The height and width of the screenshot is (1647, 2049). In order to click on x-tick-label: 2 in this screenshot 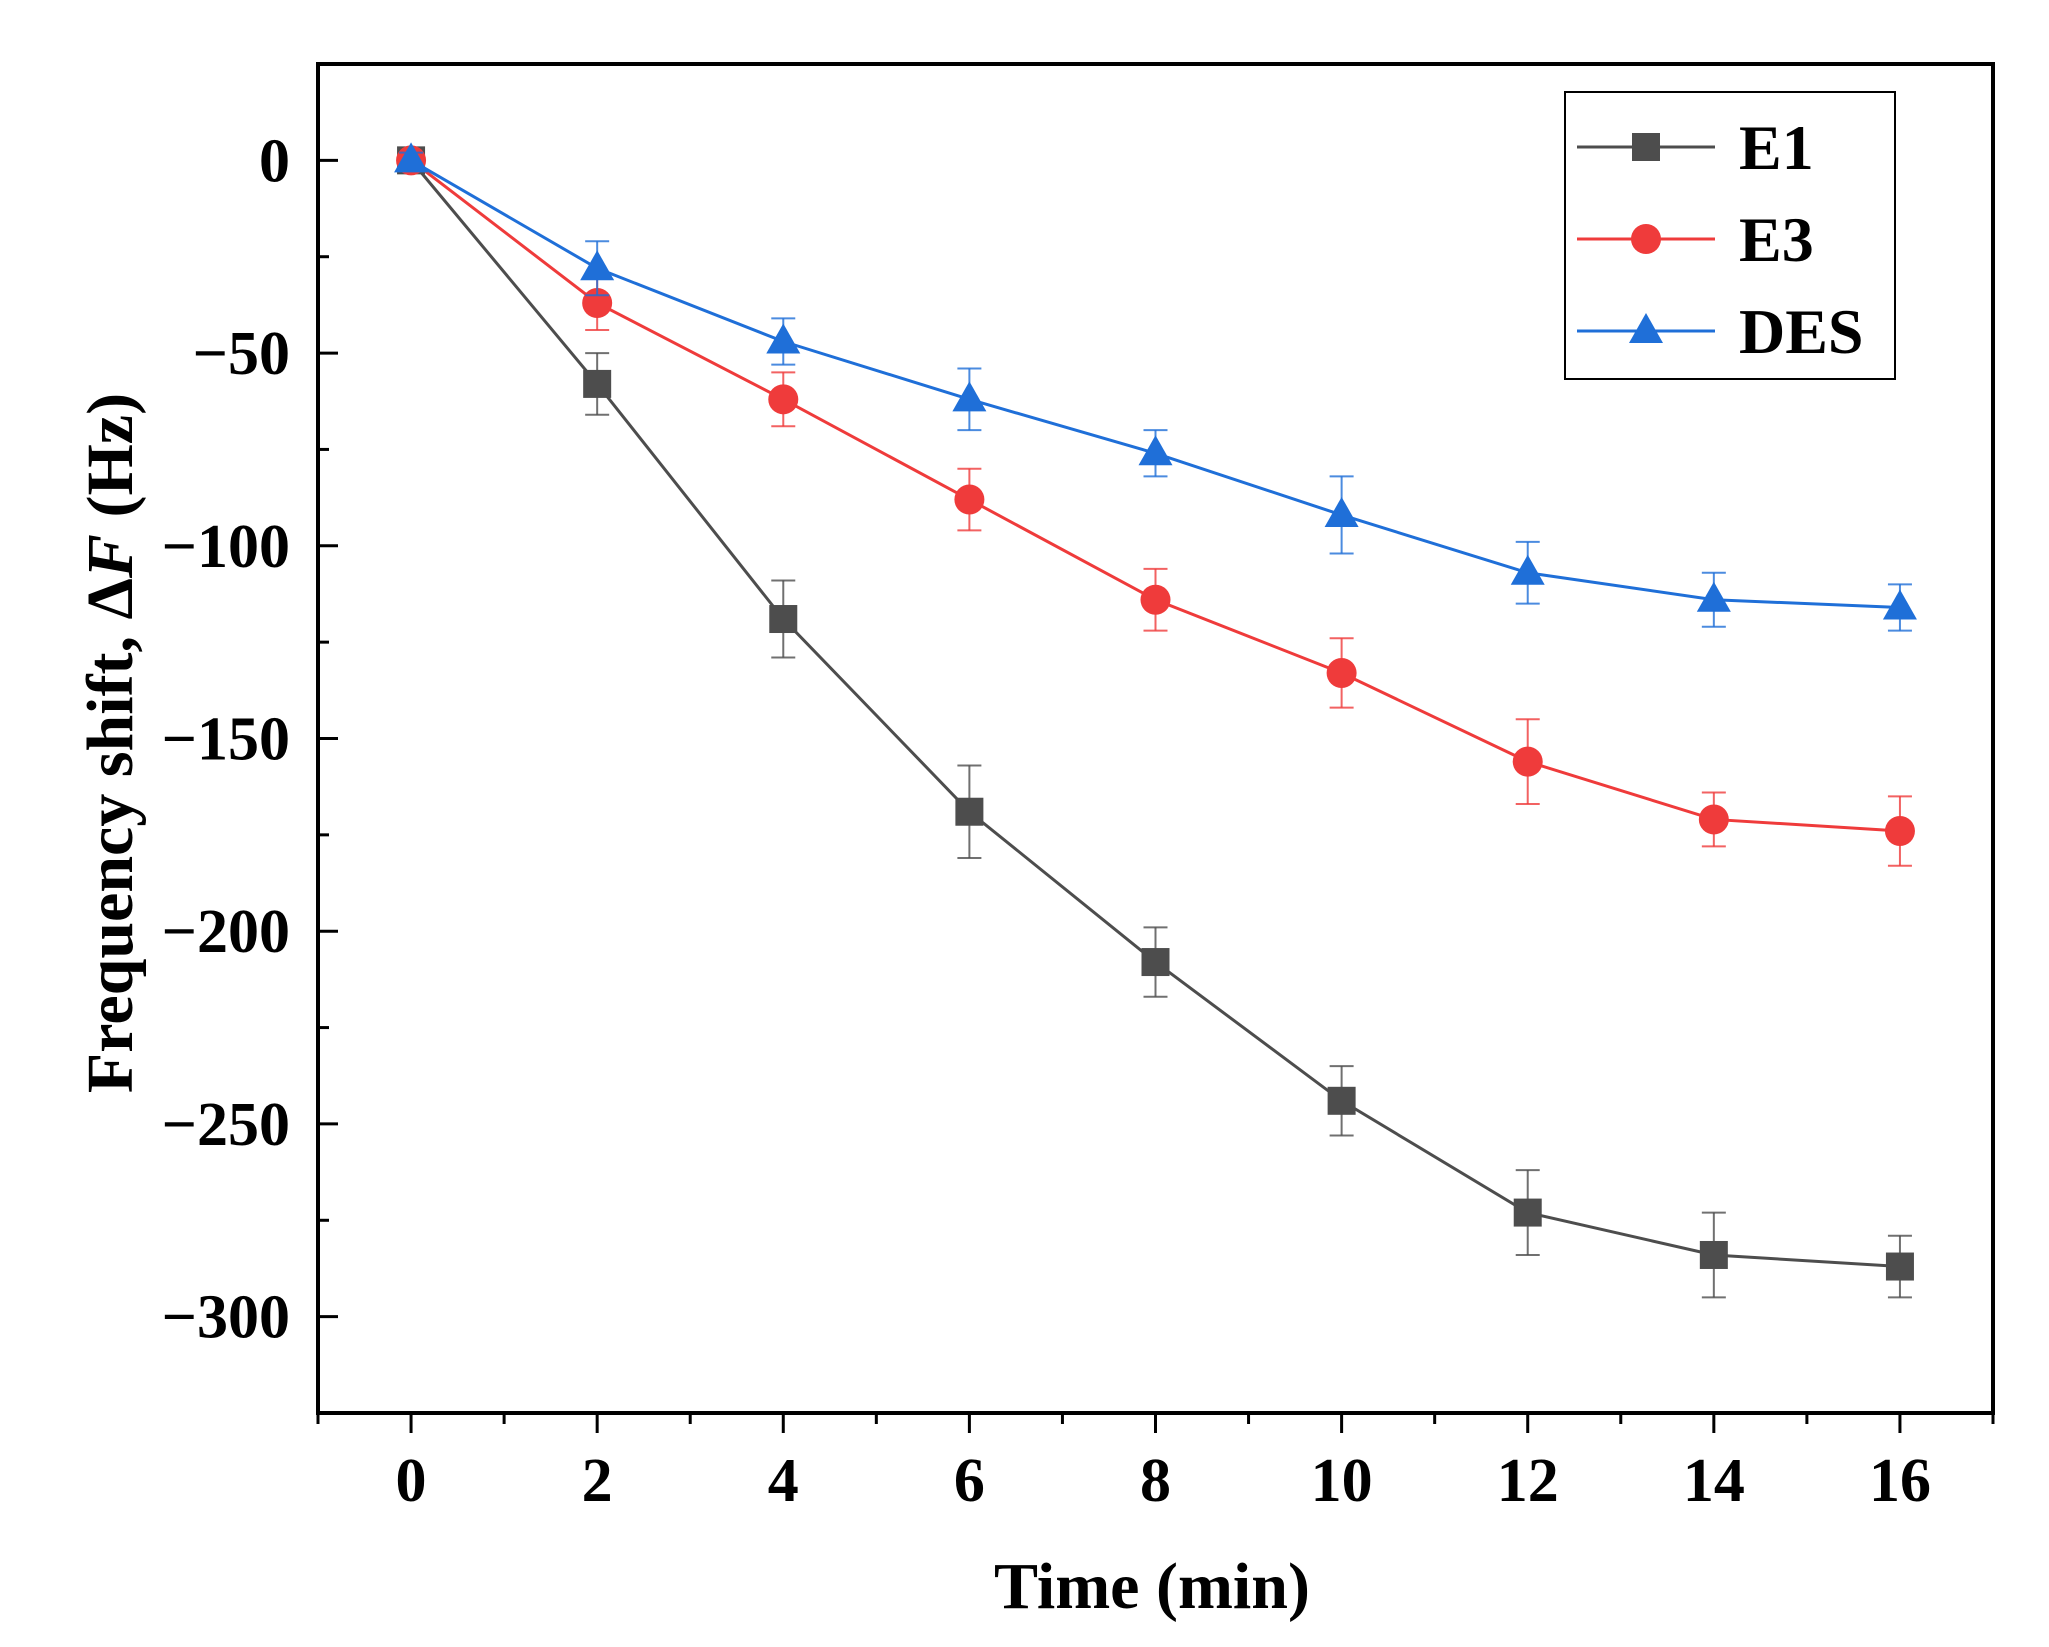, I will do `click(597, 1481)`.